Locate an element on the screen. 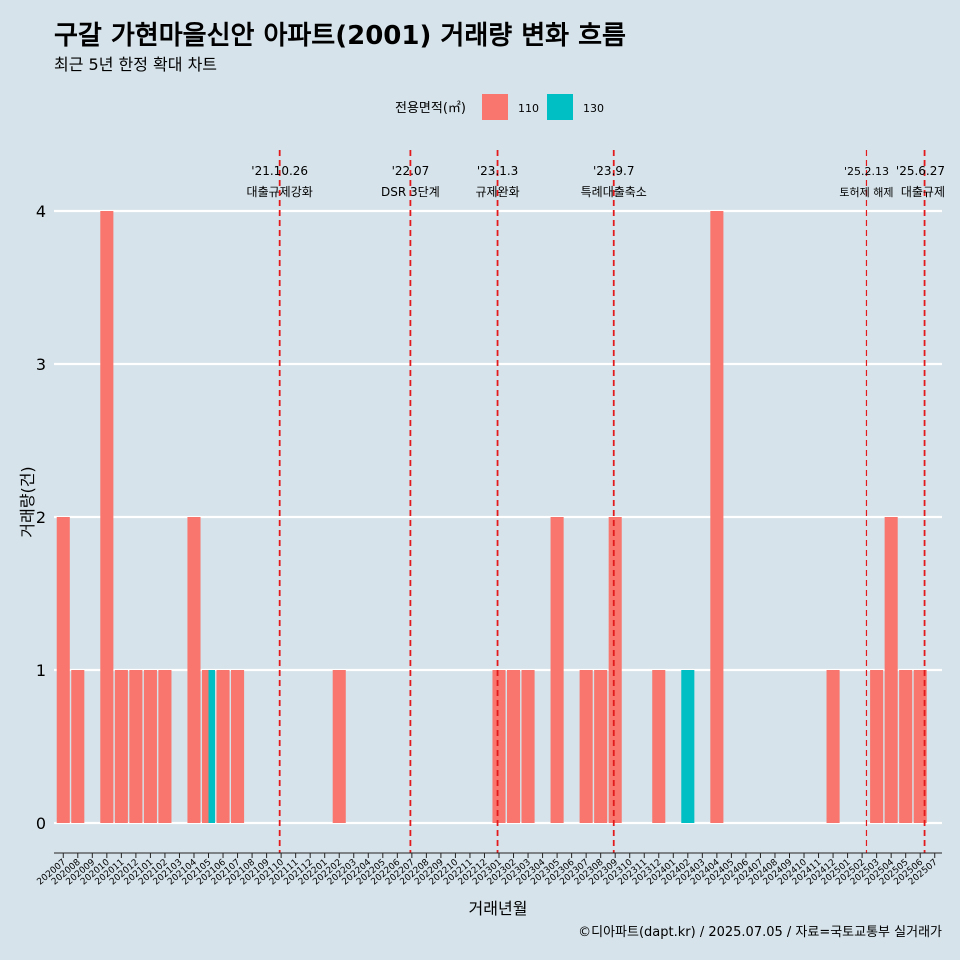 Image resolution: width=960 pixels, height=960 pixels. event-date-label: '21.10.26 is located at coordinates (279, 171).